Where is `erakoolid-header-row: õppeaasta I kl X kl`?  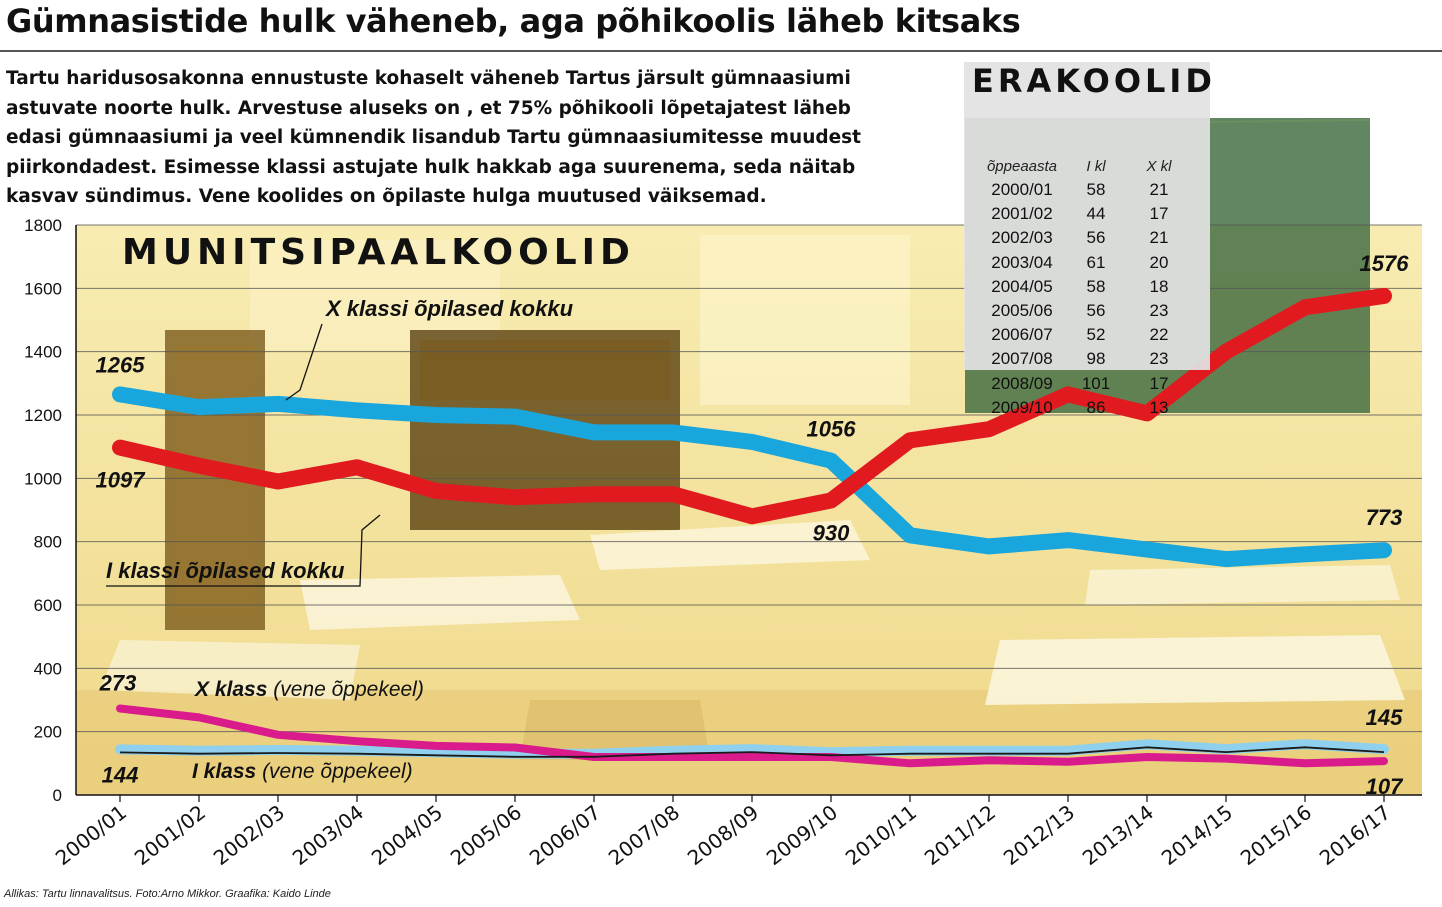 erakoolid-header-row: õppeaasta I kl X kl is located at coordinates (1087, 170).